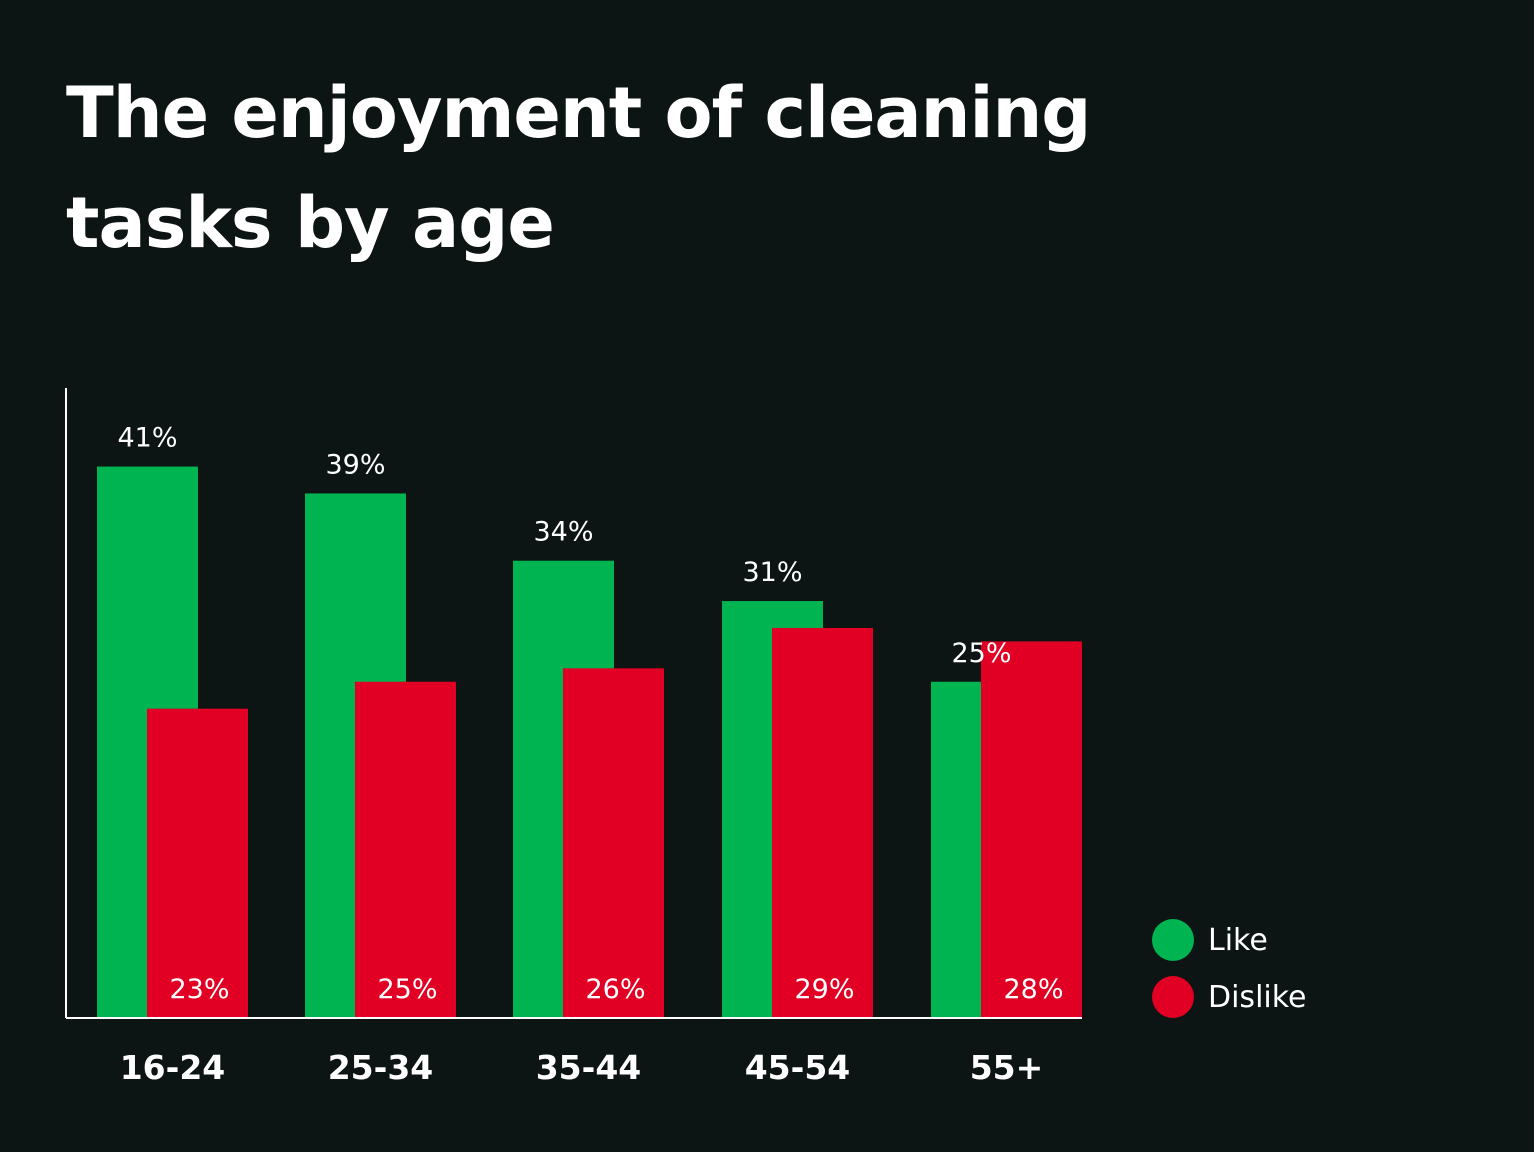 This screenshot has height=1152, width=1534. Describe the element at coordinates (355, 464) in the screenshot. I see `data-label-like-25-34: 39%` at that location.